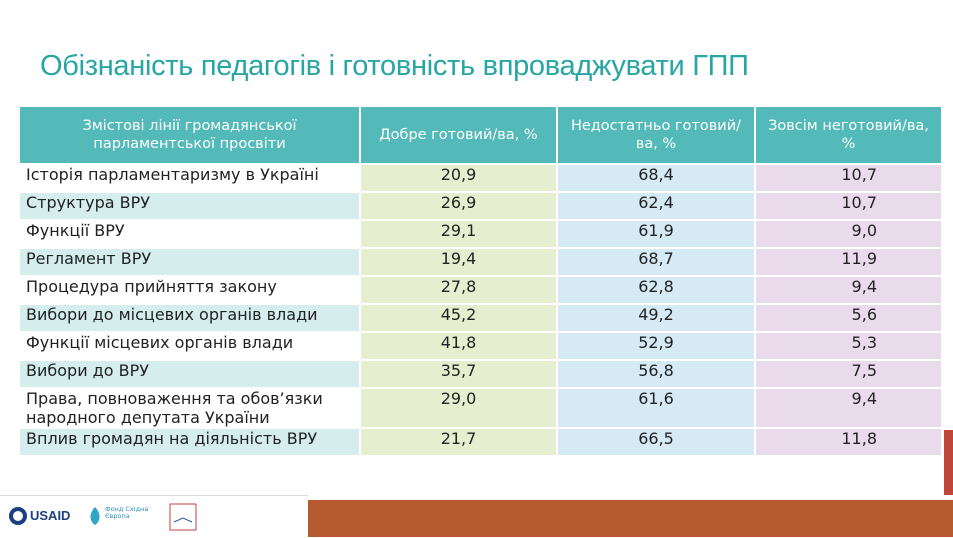 The height and width of the screenshot is (538, 953). Describe the element at coordinates (458, 442) in the screenshot. I see `value-cell: 21,7` at that location.